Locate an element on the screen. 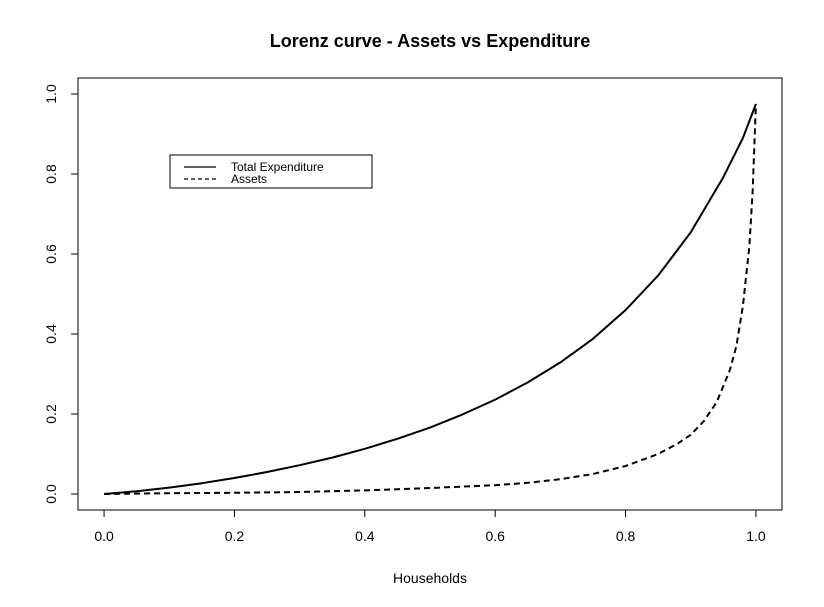 The image size is (824, 607). y-tick-label: 0.6 is located at coordinates (51, 254).